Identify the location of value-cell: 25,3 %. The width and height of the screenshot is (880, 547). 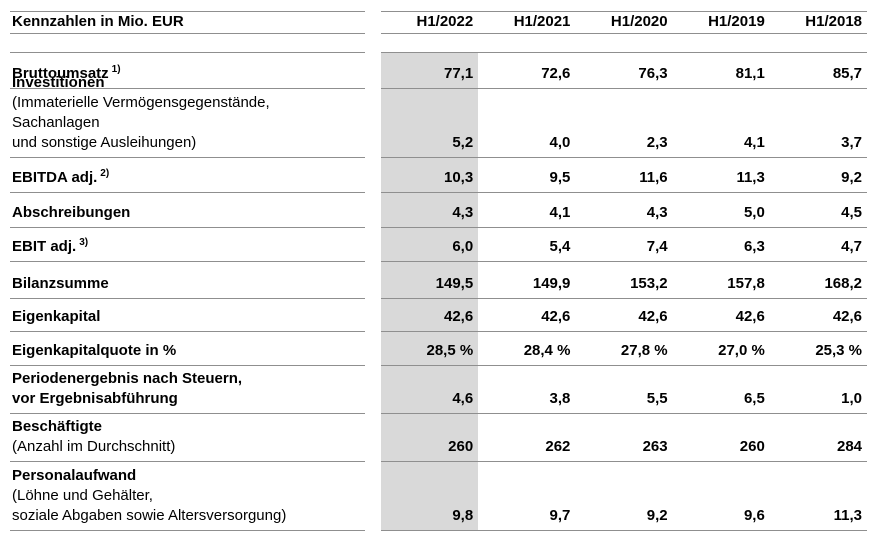
(818, 349).